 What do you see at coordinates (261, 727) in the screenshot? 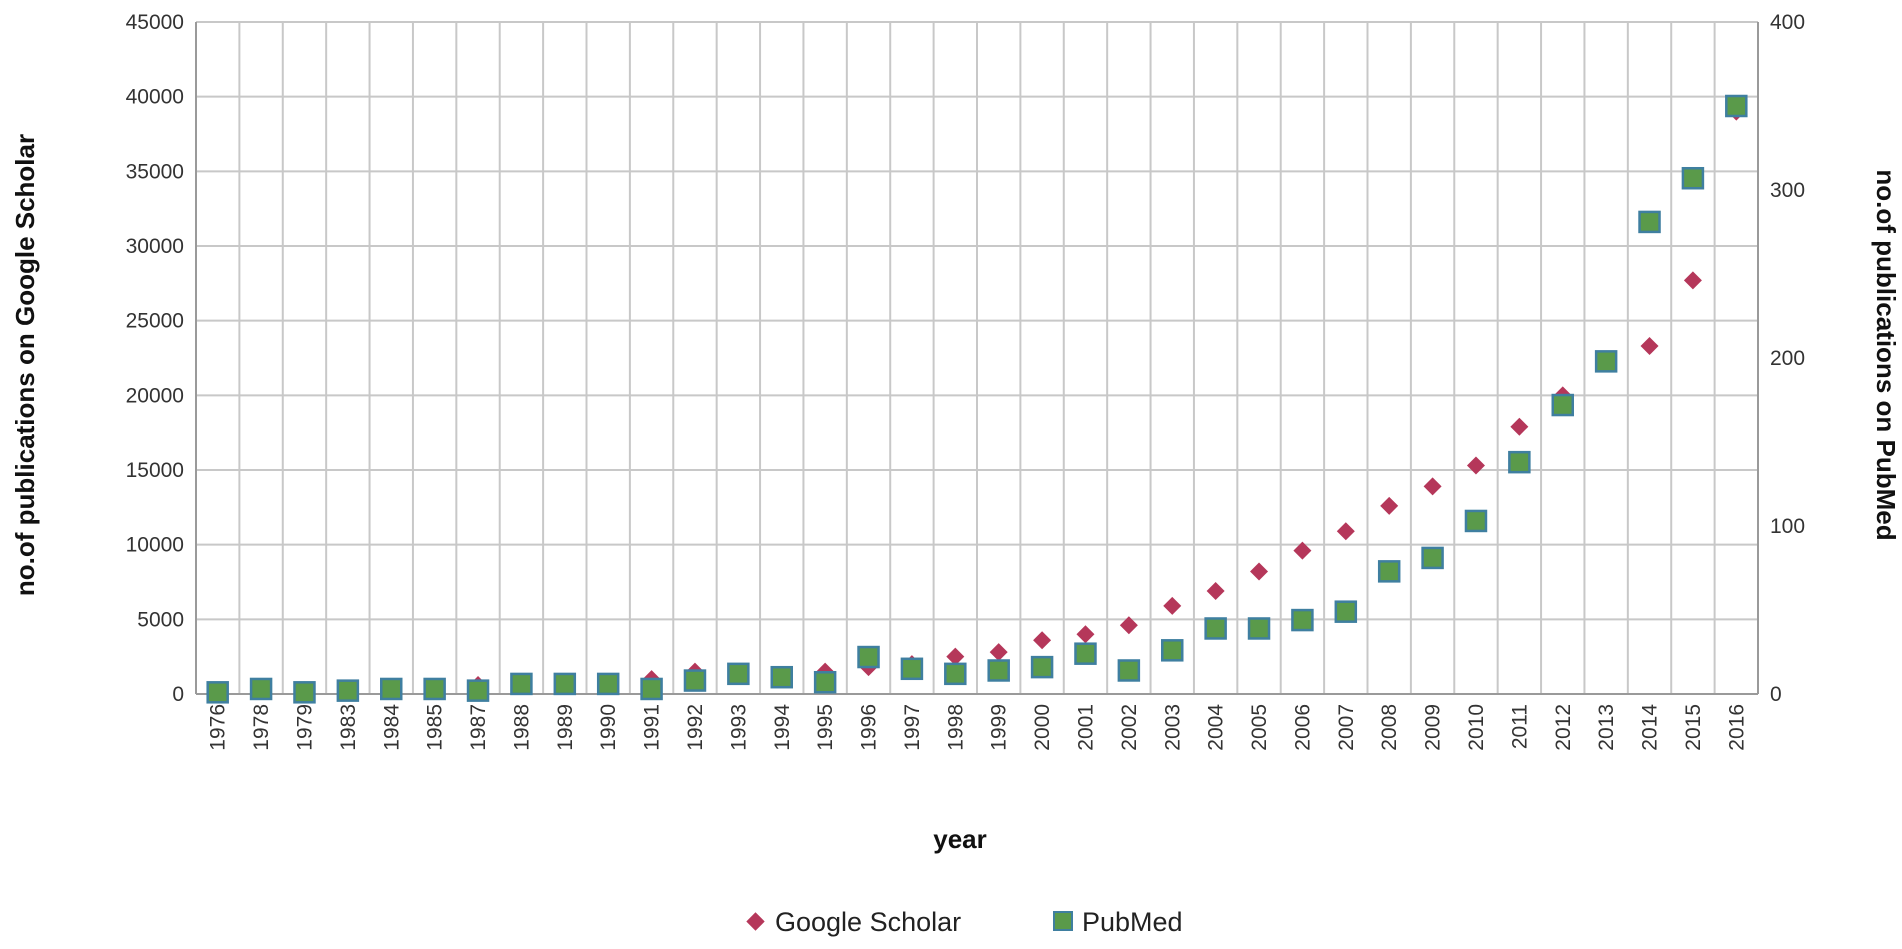
I see `x-tick-label: 1978` at bounding box center [261, 727].